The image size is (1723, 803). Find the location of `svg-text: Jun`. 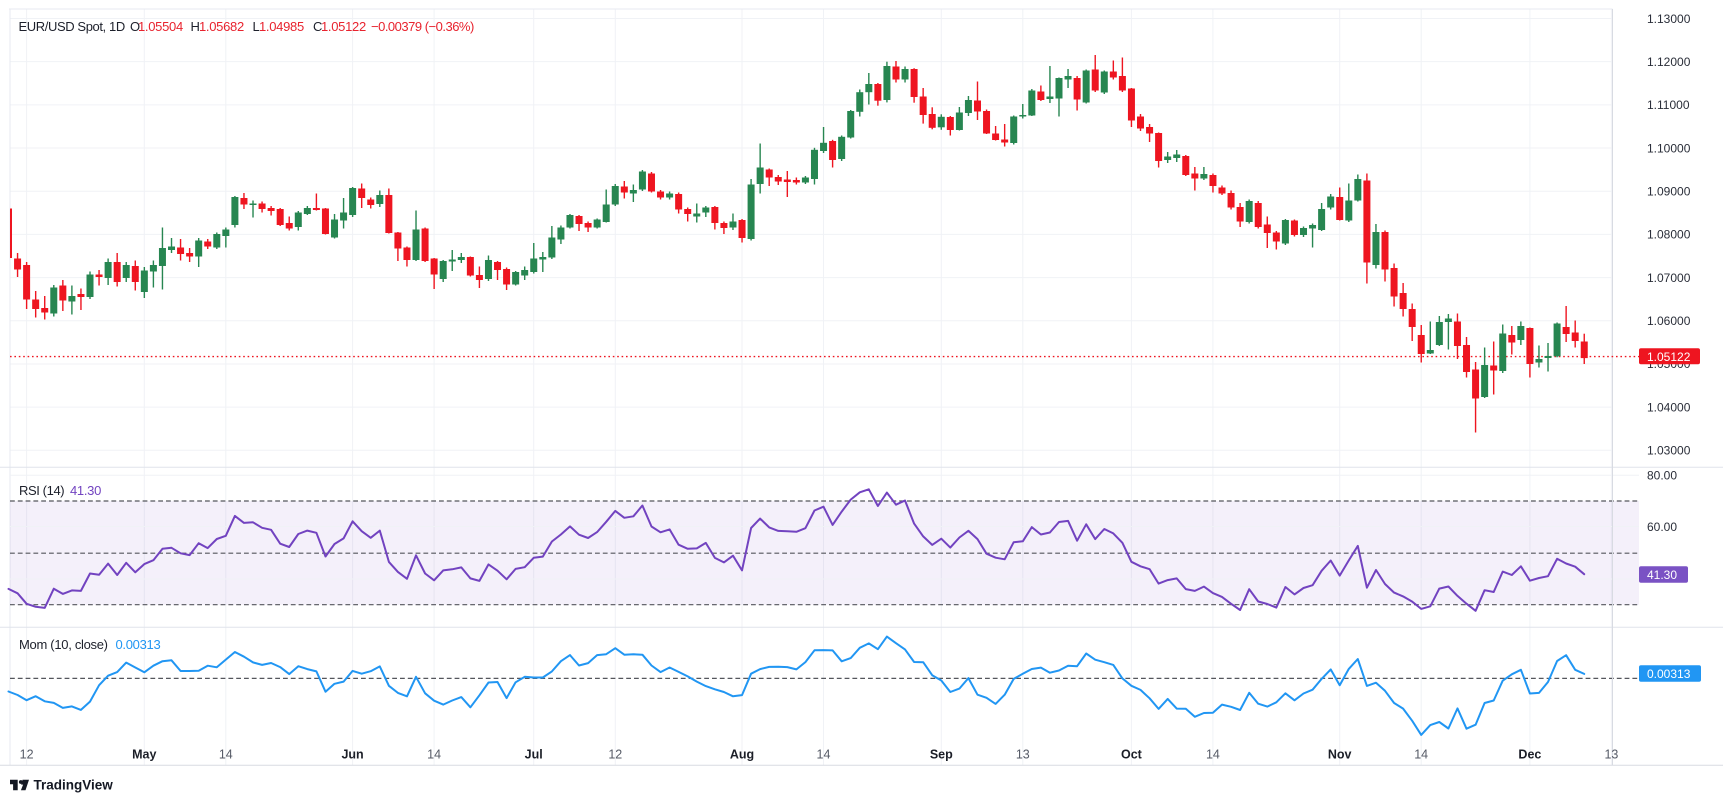

svg-text: Jun is located at coordinates (352, 755).